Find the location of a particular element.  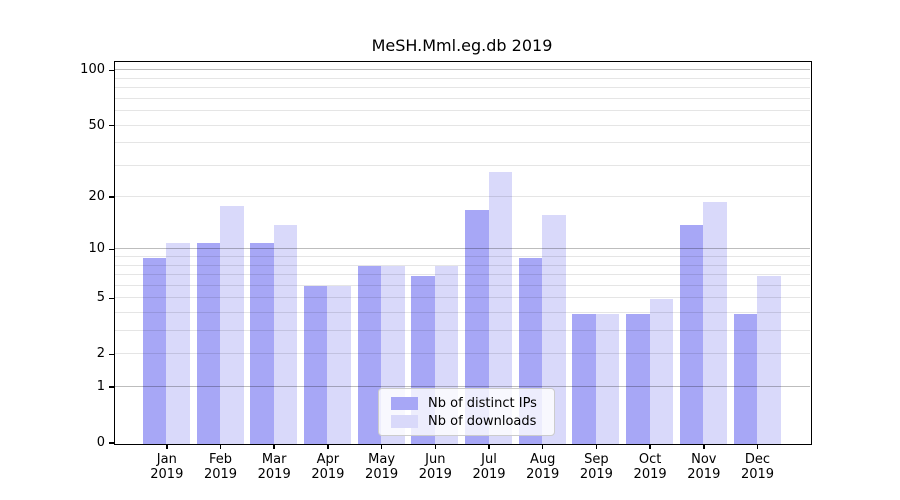

chart-title: MeSH.Mml.eg.db 2019 is located at coordinates (462, 45).